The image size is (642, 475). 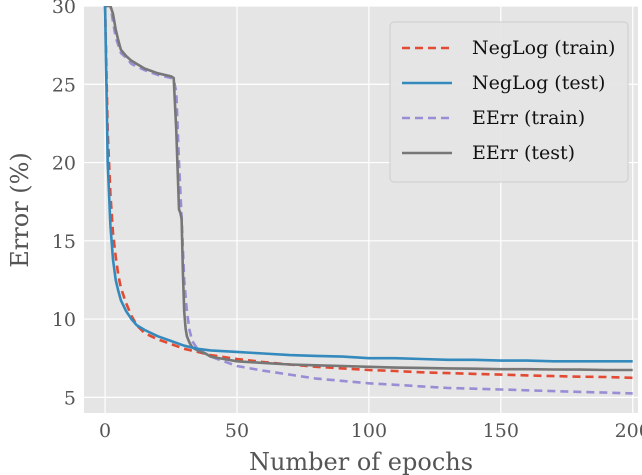 I want to click on x-tick-label: 0, so click(x=105, y=431).